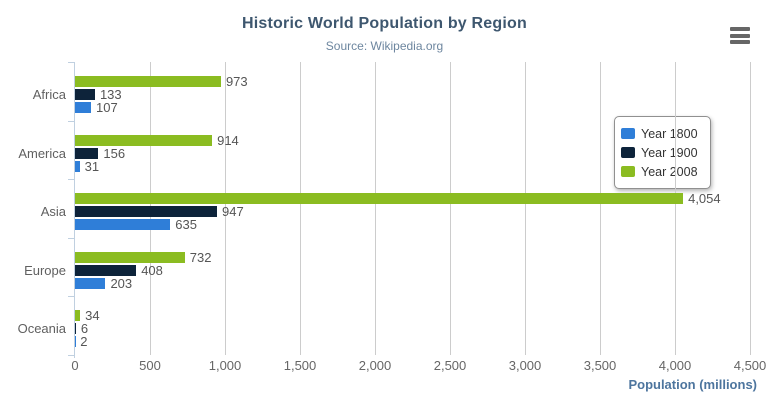 This screenshot has height=416, width=769. What do you see at coordinates (152, 270) in the screenshot?
I see `value-label-europe-year-1900: 408` at bounding box center [152, 270].